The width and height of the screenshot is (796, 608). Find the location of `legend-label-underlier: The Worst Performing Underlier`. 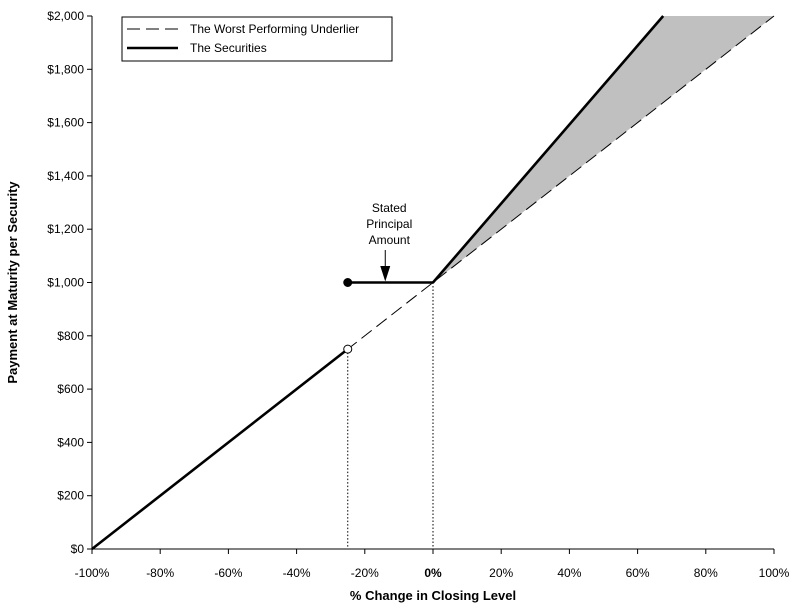

legend-label-underlier: The Worst Performing Underlier is located at coordinates (274, 29).